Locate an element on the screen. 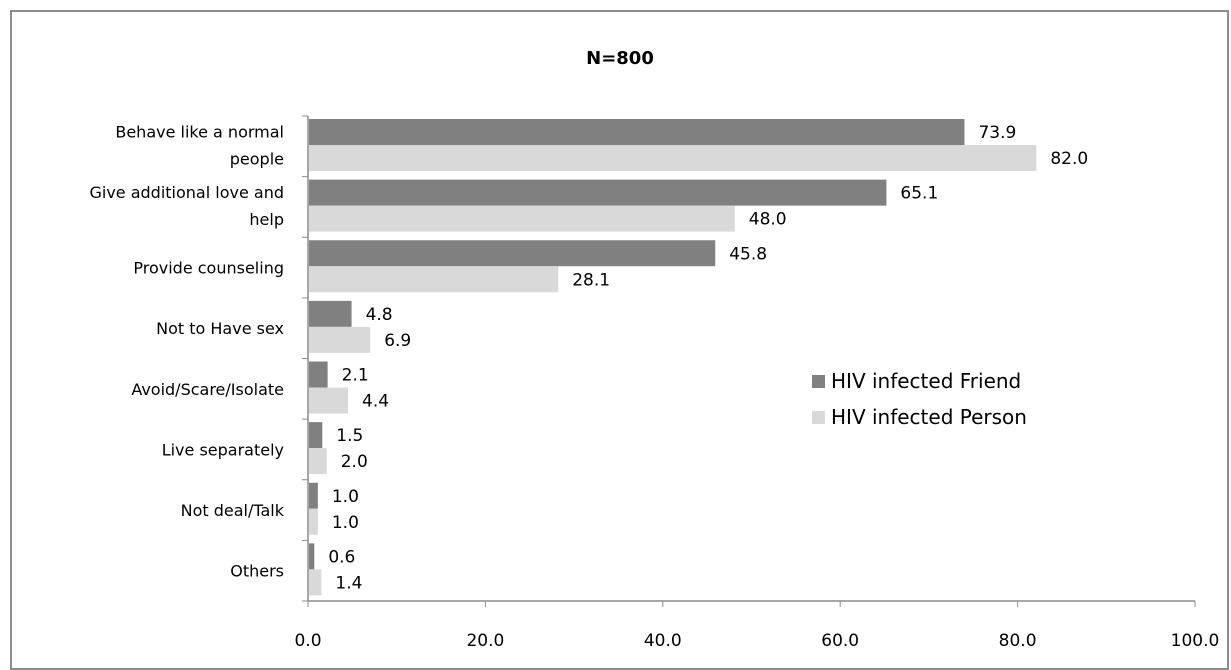 The width and height of the screenshot is (1231, 670). legend: HIV infected Friend HIV infected Person is located at coordinates (919, 399).